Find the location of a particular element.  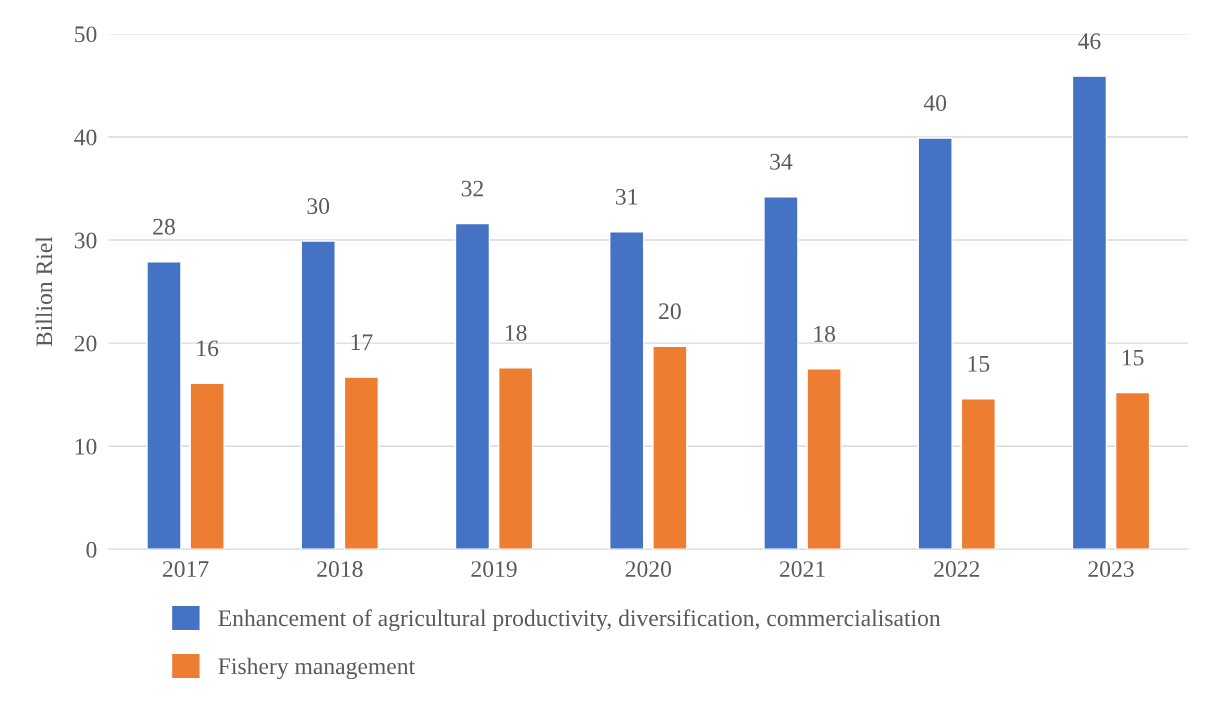

data-label: 30 is located at coordinates (318, 206).